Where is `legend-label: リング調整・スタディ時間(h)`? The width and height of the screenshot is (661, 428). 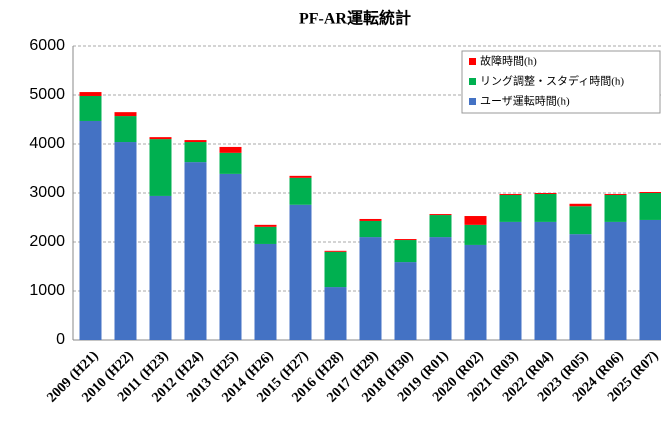 legend-label: リング調整・スタディ時間(h) is located at coordinates (552, 81).